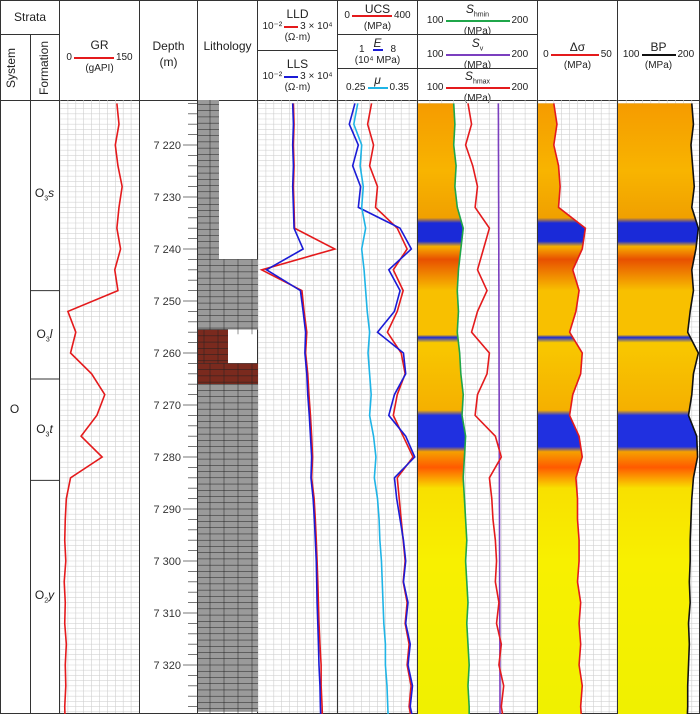 This screenshot has width=700, height=714. I want to click on depth-label: Depth, so click(168, 46).